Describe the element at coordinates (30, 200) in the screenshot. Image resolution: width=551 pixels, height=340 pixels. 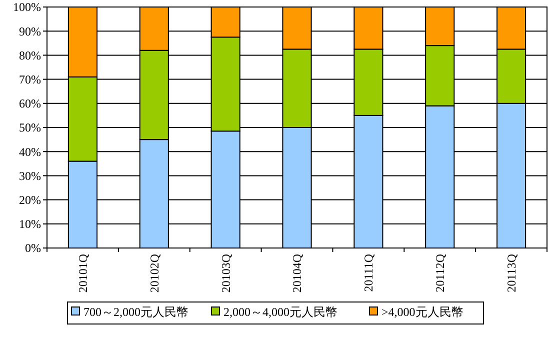
I see `y-tick-label: 20%` at that location.